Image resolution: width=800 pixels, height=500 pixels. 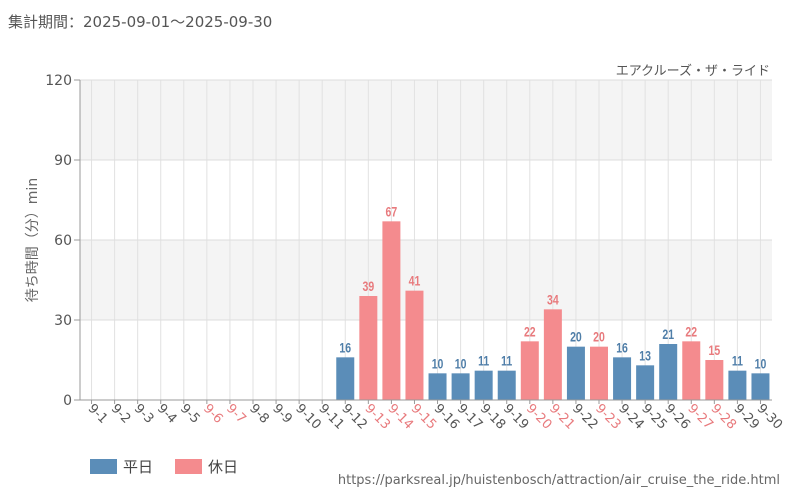 What do you see at coordinates (714, 351) in the screenshot?
I see `bar-value-label: 15` at bounding box center [714, 351].